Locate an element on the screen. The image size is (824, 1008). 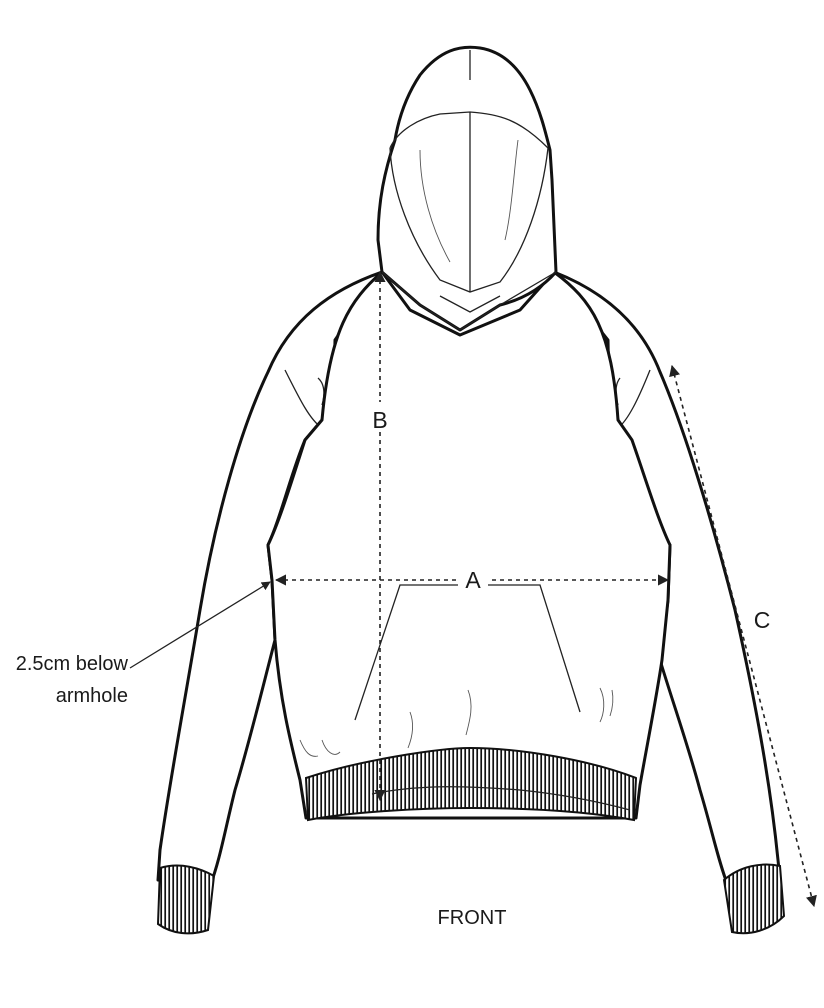
note-line-2: armhole is located at coordinates (92, 696).